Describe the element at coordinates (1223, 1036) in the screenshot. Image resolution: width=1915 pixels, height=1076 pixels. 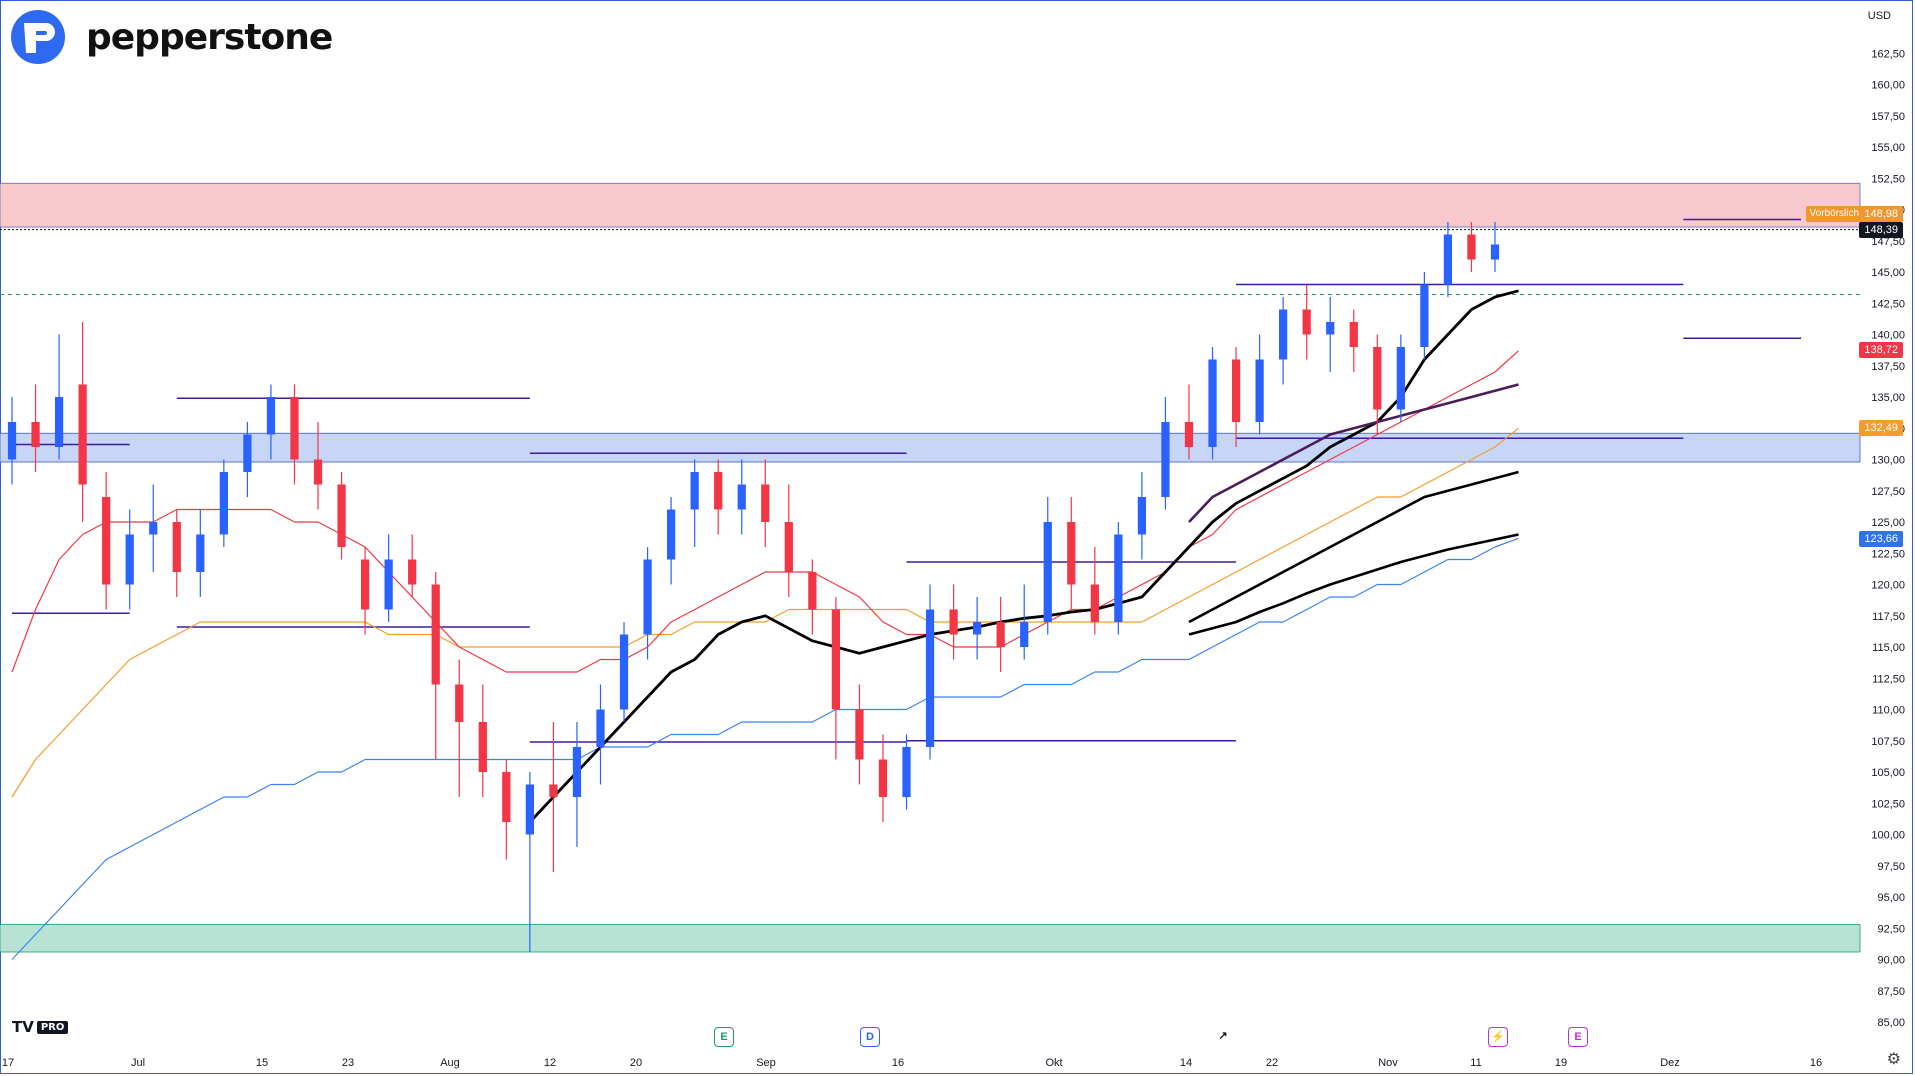
I see `split-icon: ↗` at that location.